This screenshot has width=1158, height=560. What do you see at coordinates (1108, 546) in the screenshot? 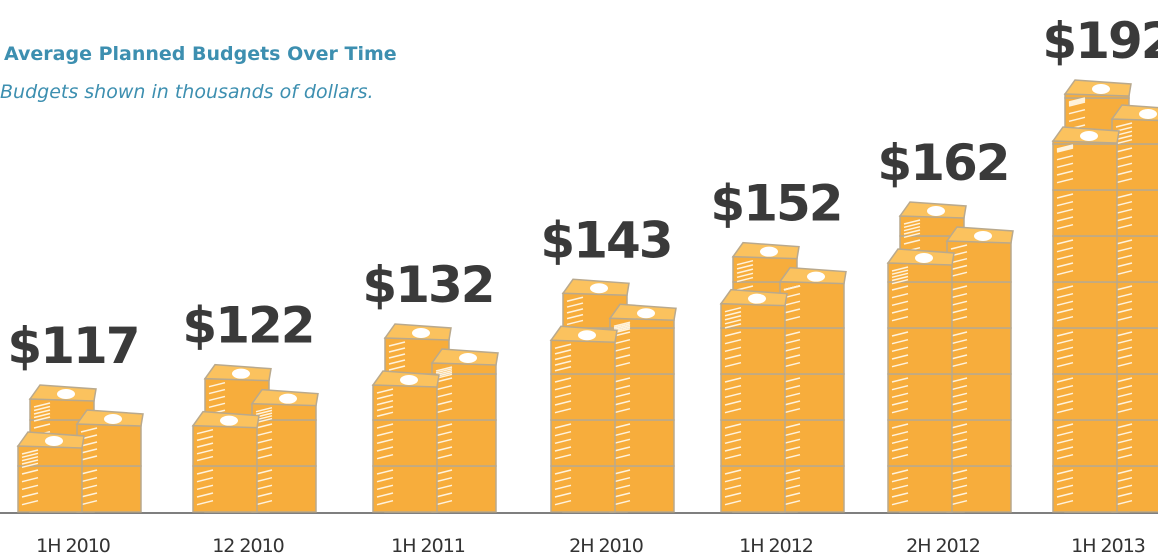
I see `x-tick-label: 1H 2013` at bounding box center [1108, 546].